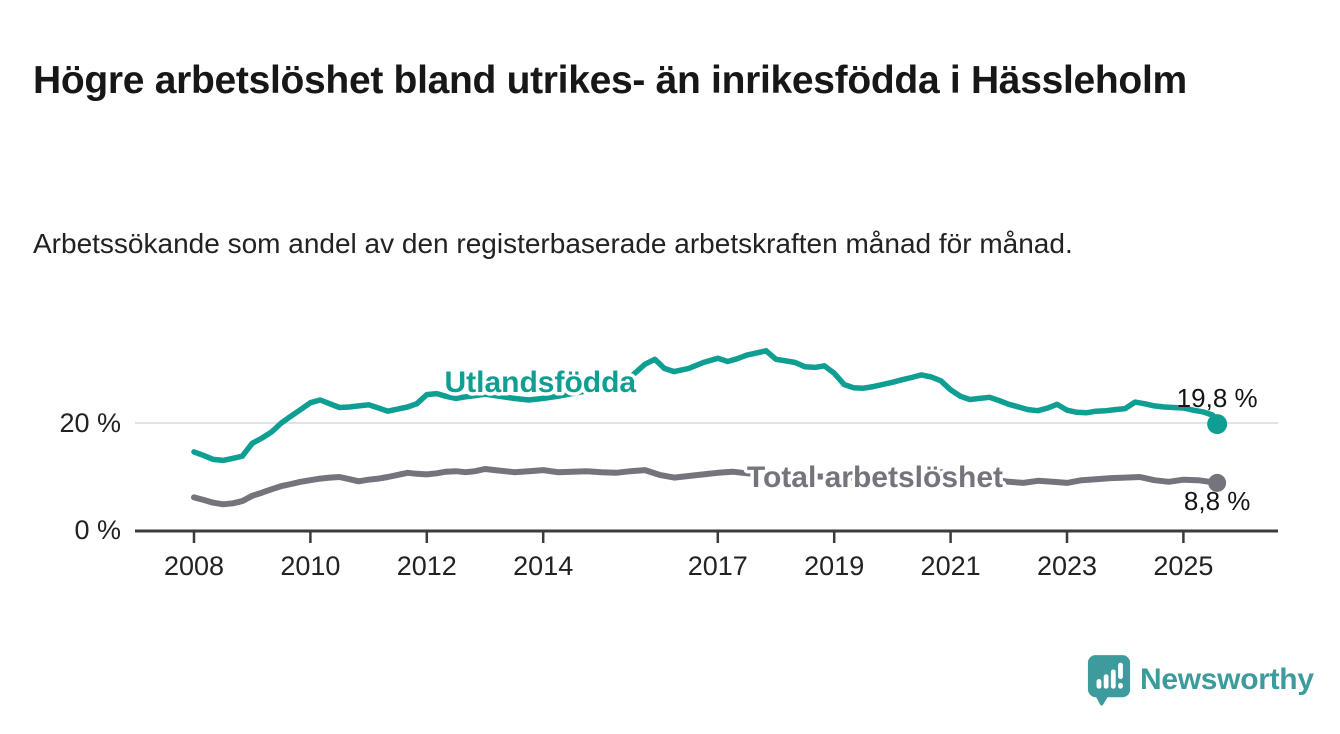 The width and height of the screenshot is (1340, 734). What do you see at coordinates (1217, 424) in the screenshot?
I see `series-end-dot-utlandsfodda` at bounding box center [1217, 424].